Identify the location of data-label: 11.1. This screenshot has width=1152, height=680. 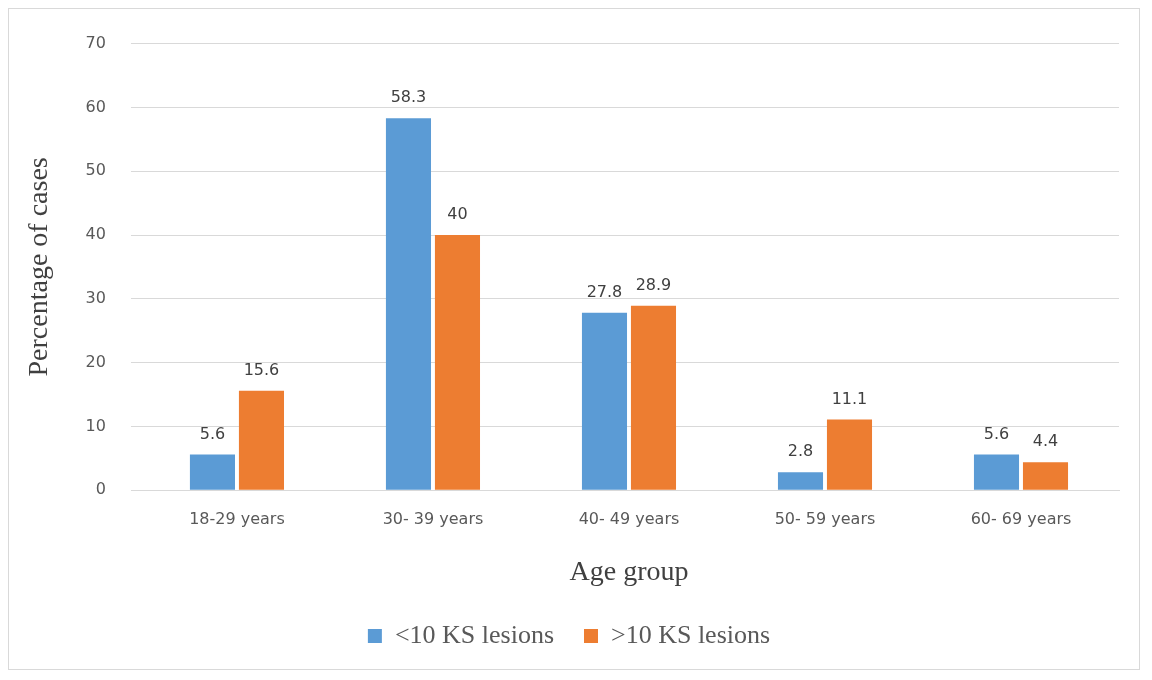
(849, 398).